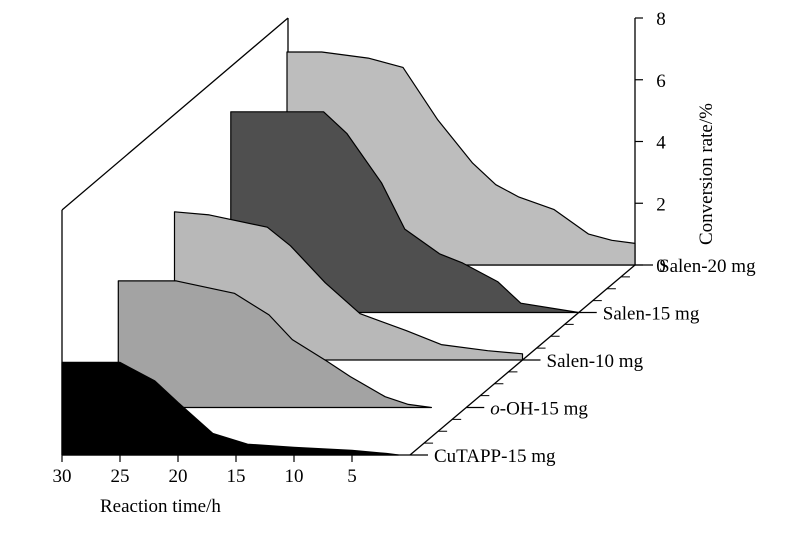 This screenshot has width=800, height=550. What do you see at coordinates (661, 266) in the screenshot?
I see `y-tick-label: 0` at bounding box center [661, 266].